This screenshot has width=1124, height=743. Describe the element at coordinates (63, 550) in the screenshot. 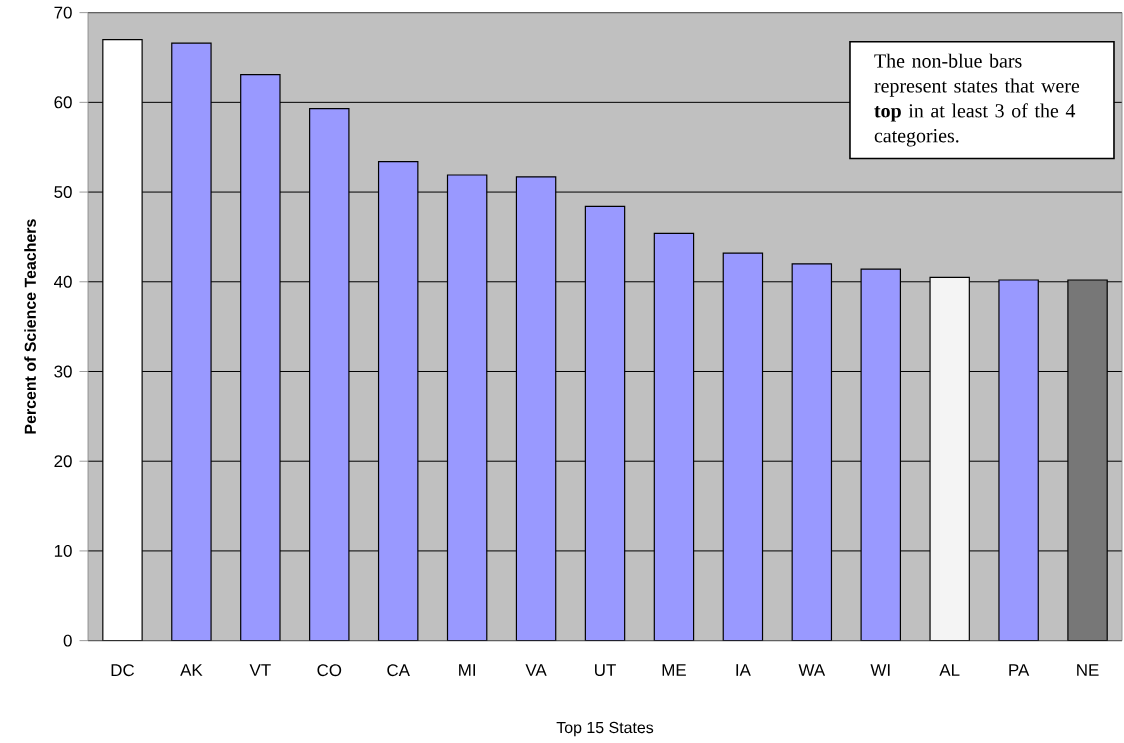

I see `y-tick-label: 10` at that location.